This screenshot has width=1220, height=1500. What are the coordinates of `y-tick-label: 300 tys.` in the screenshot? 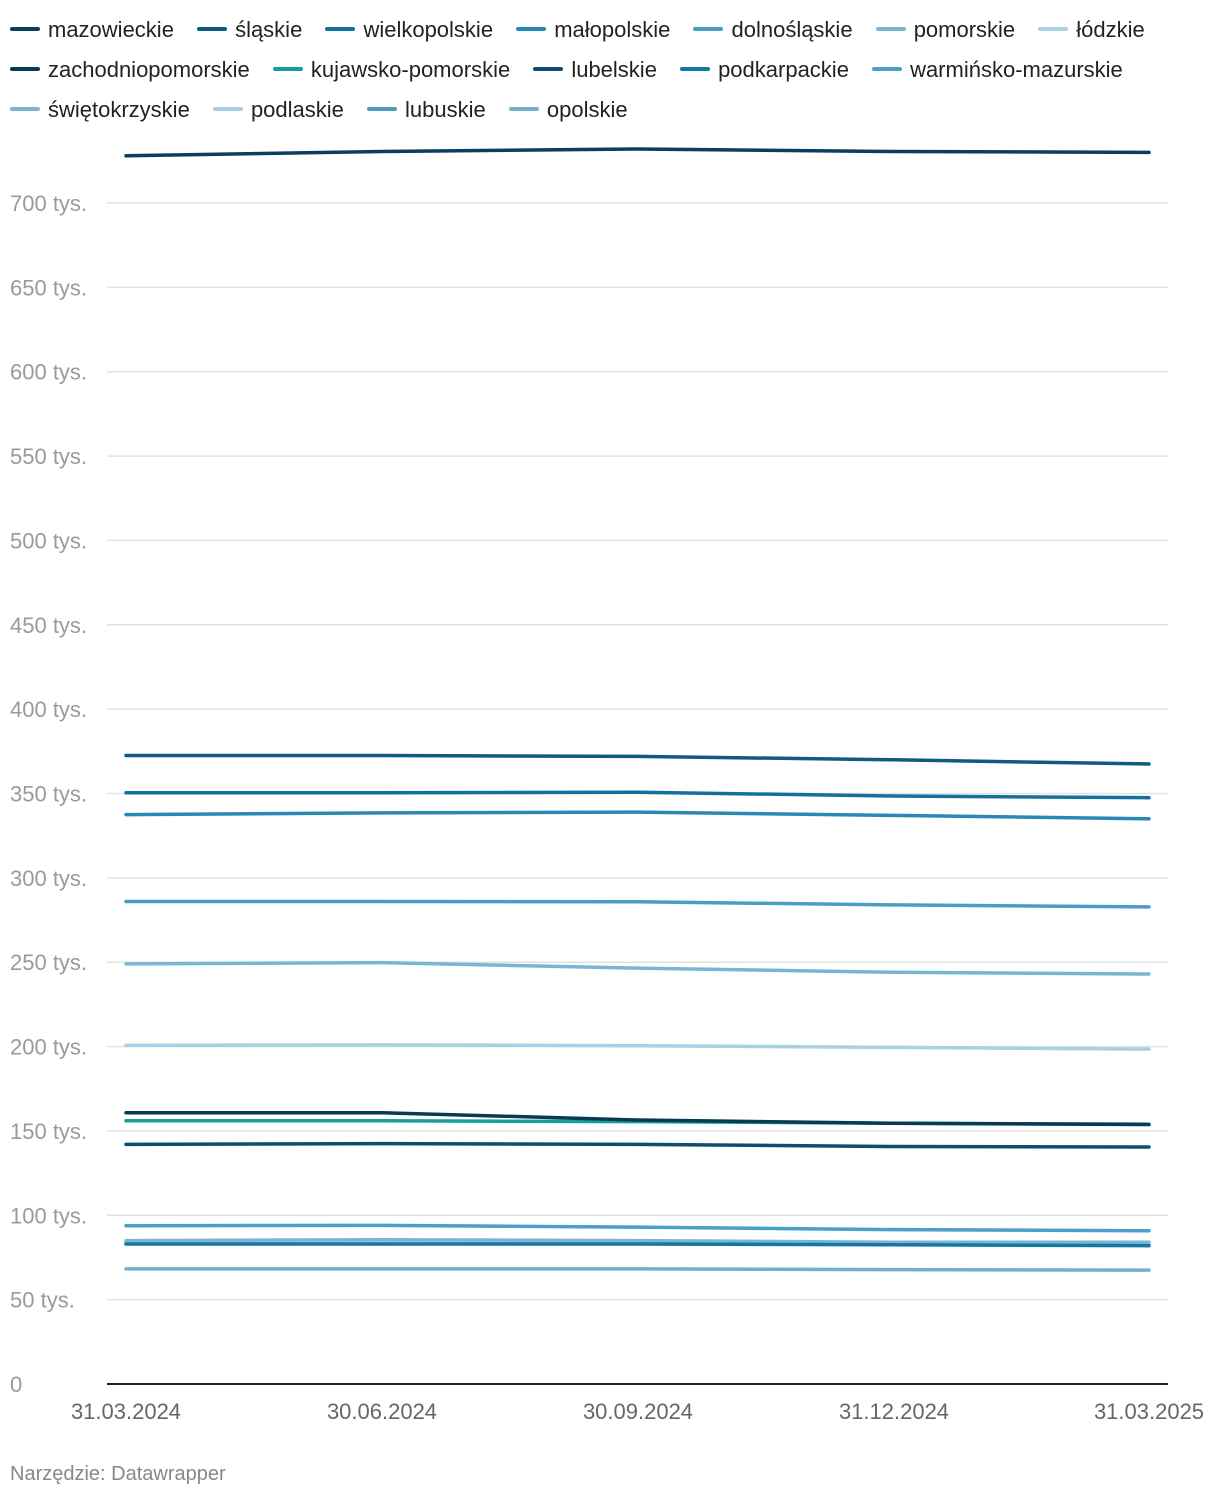 It's located at (48, 878).